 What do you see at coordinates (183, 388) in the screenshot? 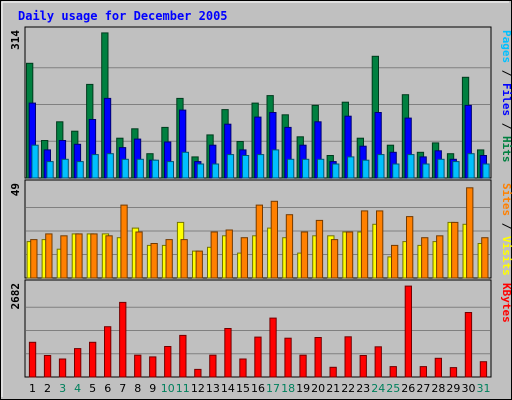
I see `day-tick-label: 11` at bounding box center [183, 388].